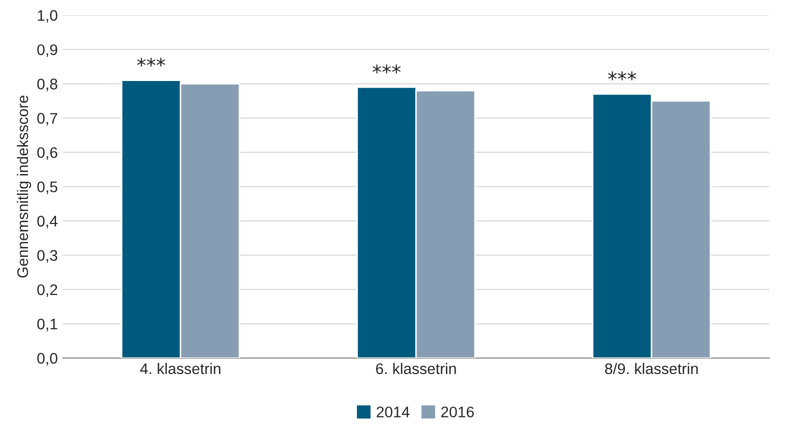 This screenshot has width=785, height=434. Describe the element at coordinates (47, 290) in the screenshot. I see `y-tick-label: 0,2` at that location.